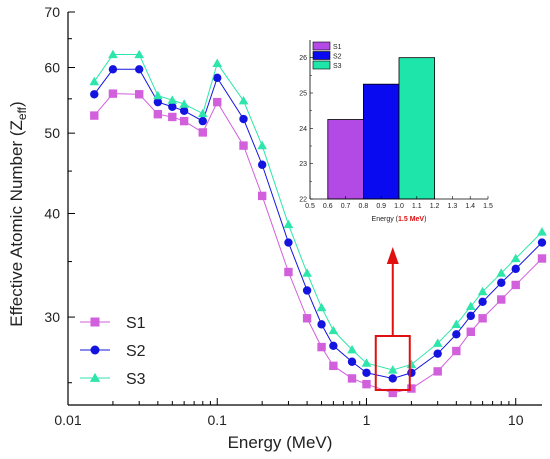  I want to click on inset-x-axis-title: Energy (1.5 MeV), so click(399, 219).